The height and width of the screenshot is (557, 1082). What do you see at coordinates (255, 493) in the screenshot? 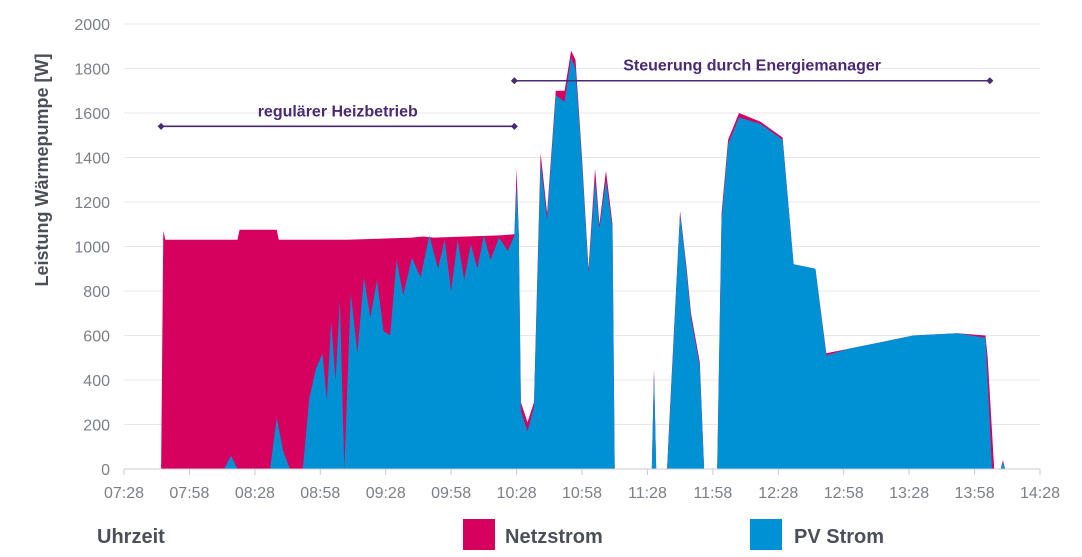
I see `x-tick-label: 08:28` at bounding box center [255, 493].